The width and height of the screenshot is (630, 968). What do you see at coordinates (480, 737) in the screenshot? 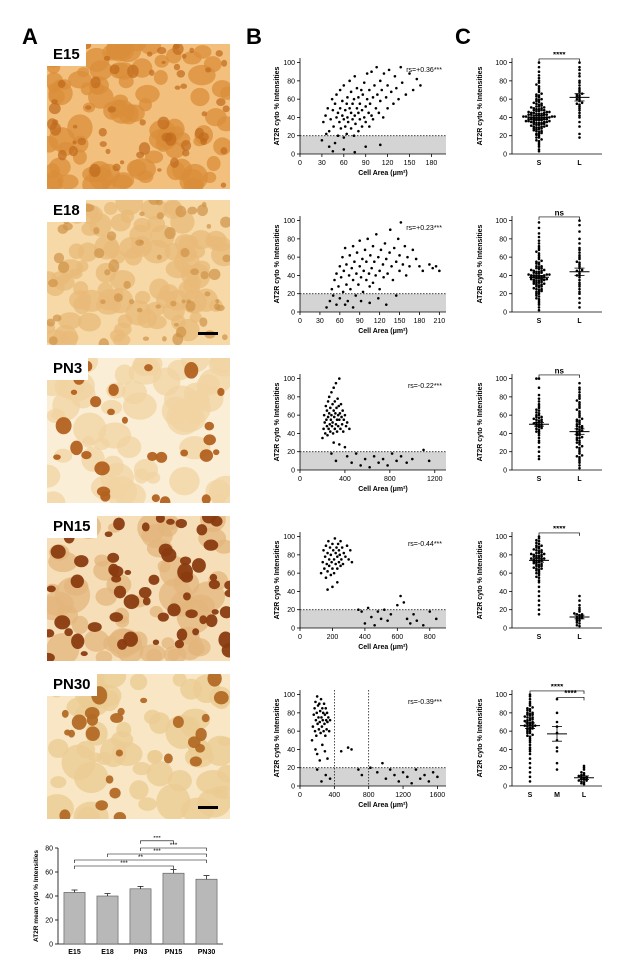
I see `y-axis-label: AT2R cyto % Intensities` at bounding box center [480, 737].